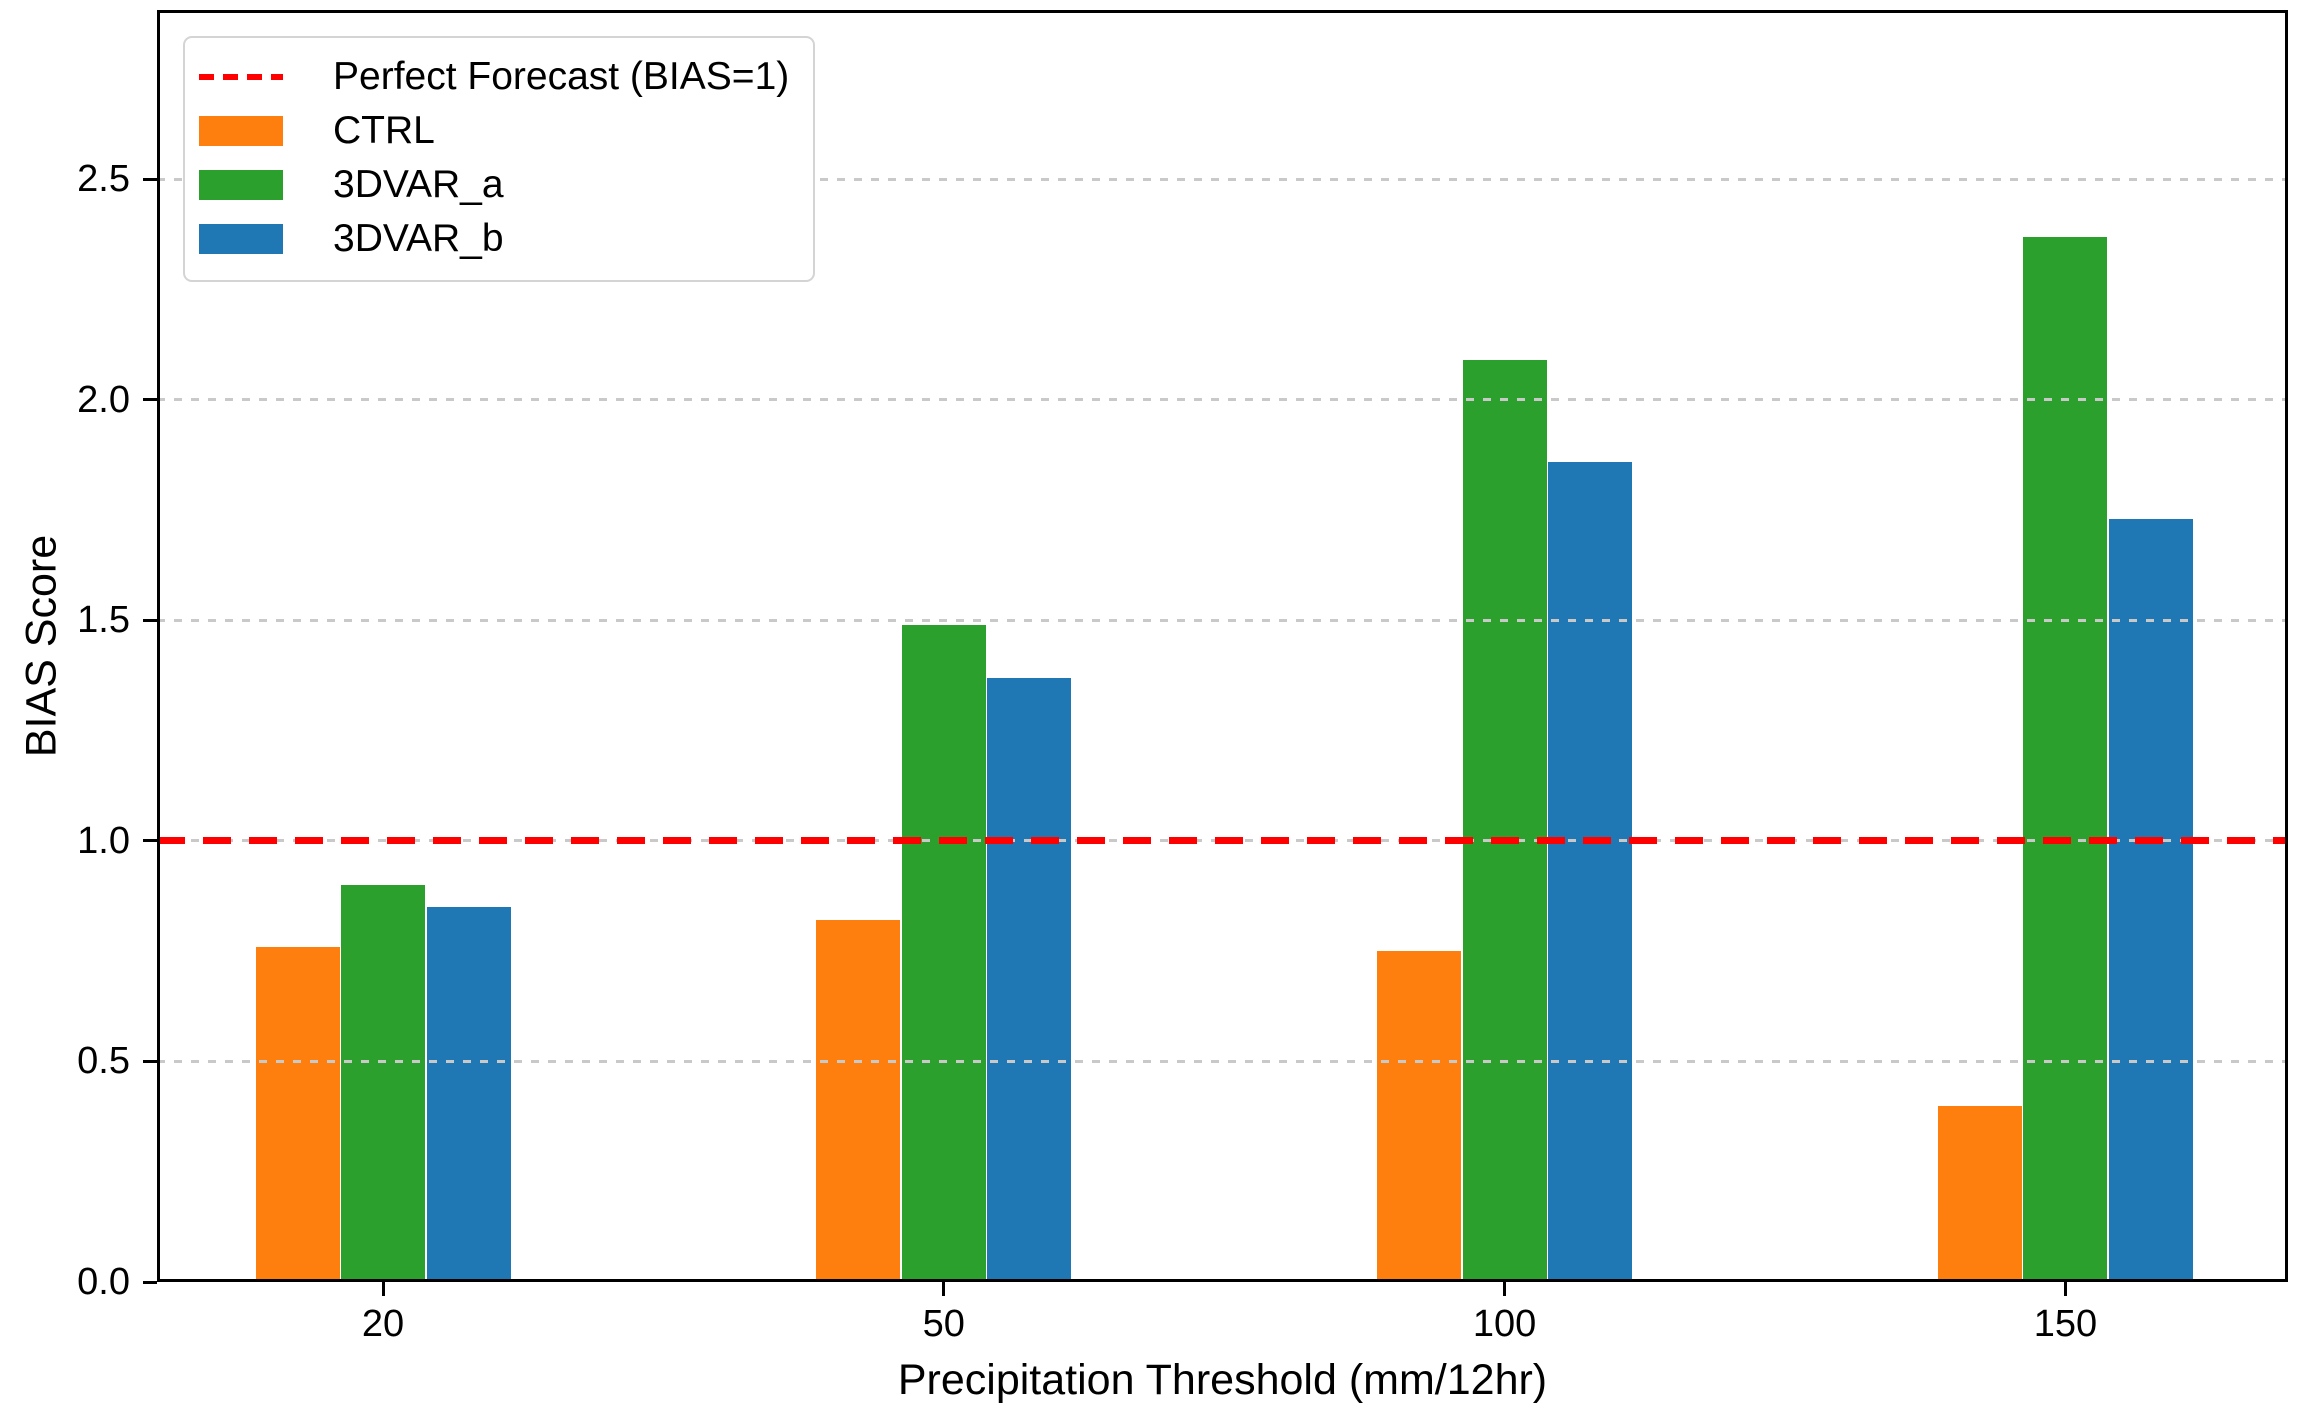 Image resolution: width=2298 pixels, height=1424 pixels. Describe the element at coordinates (41, 646) in the screenshot. I see `y-axis-label: BIAS Score` at that location.